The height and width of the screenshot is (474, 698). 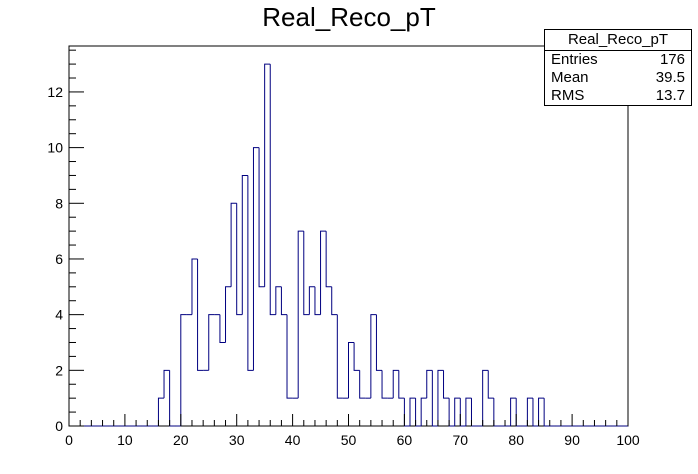 I want to click on stats-row-mean: Mean 39.5, so click(x=618, y=78).